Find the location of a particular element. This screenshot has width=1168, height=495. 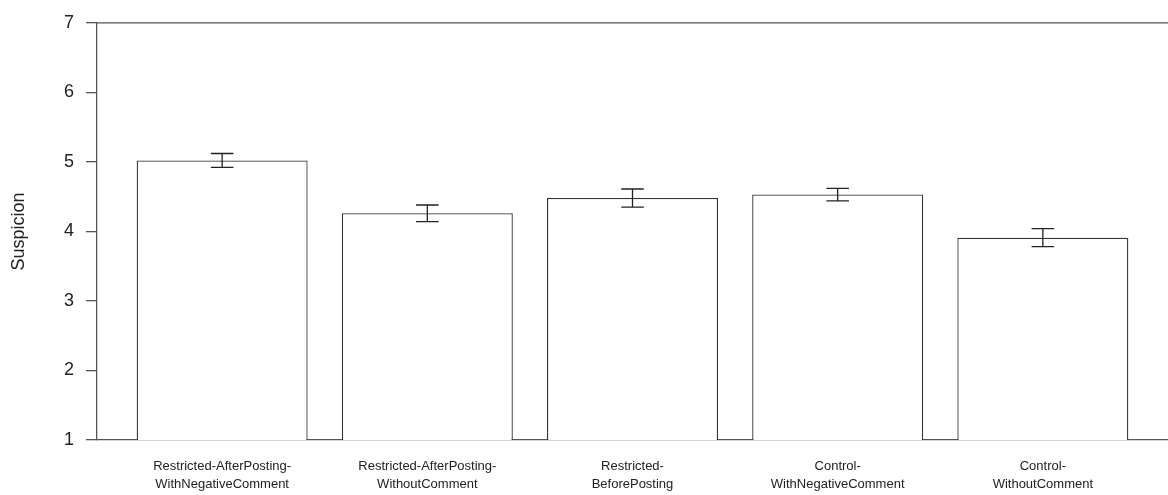

x-tick-label: Control-WithNegativeComment is located at coordinates (837, 474).